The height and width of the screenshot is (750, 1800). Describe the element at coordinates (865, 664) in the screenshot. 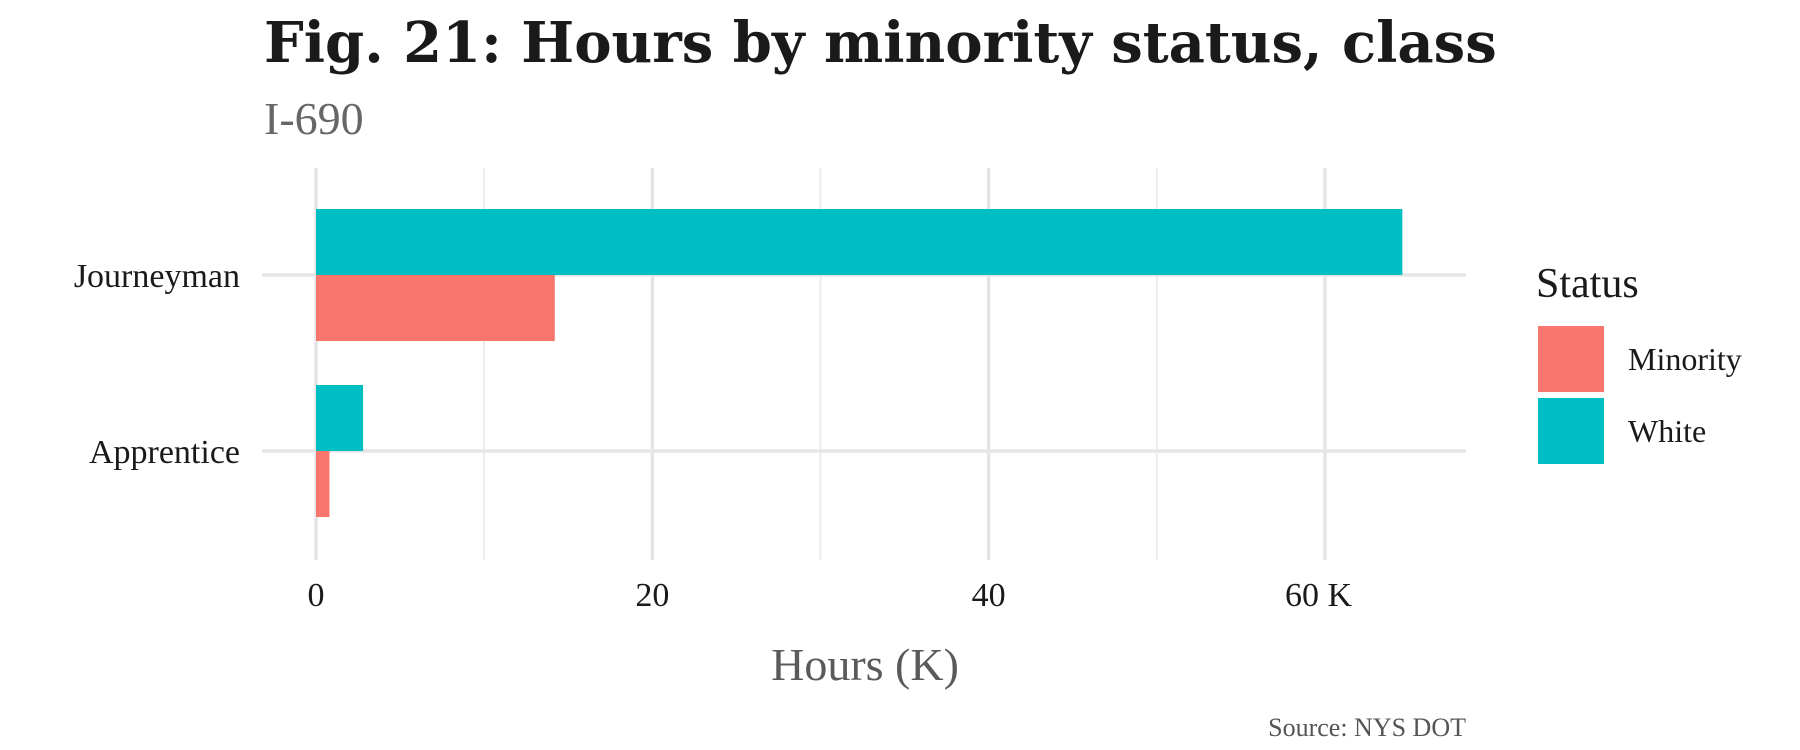

I see `x-axis-title: Hours (K)` at that location.